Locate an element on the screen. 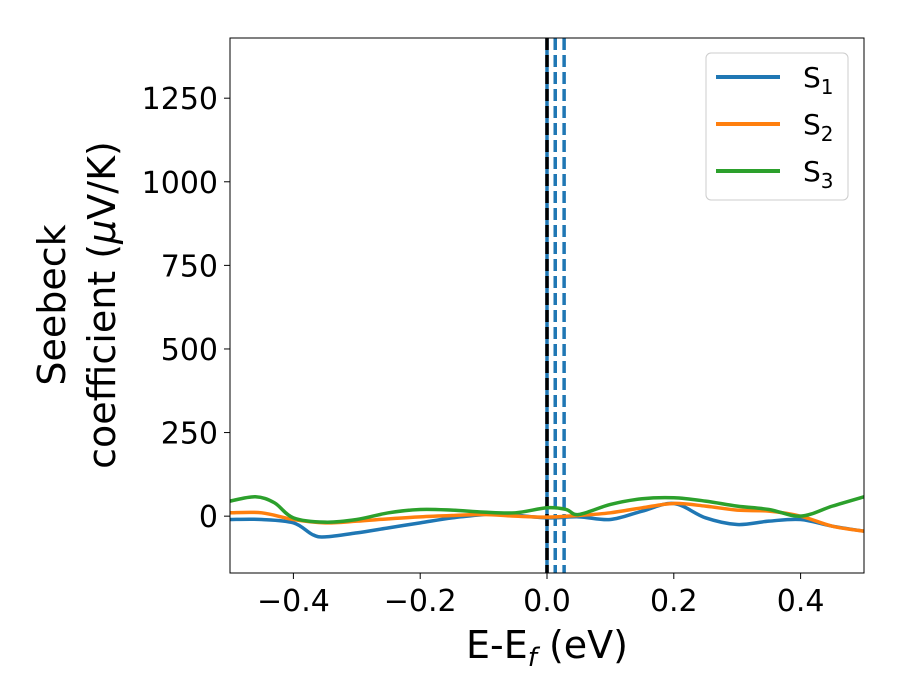 Image resolution: width=900 pixels, height=700 pixels. x-axis-title: E-Ef (eV) is located at coordinates (547, 648).